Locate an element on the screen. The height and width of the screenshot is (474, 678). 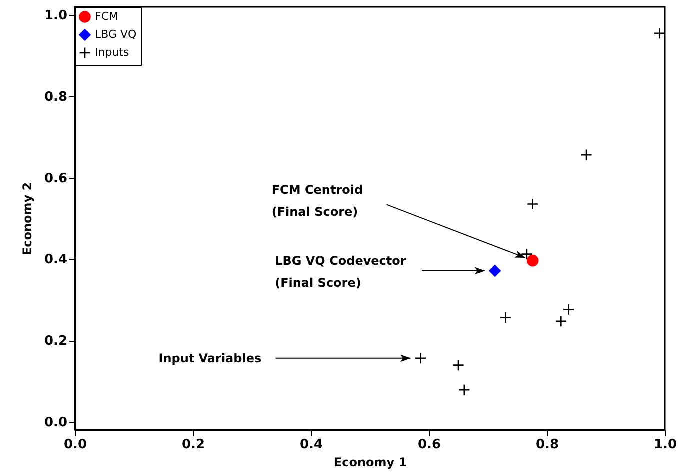
annotation: FCM Centroid (Final Score) is located at coordinates (318, 200).